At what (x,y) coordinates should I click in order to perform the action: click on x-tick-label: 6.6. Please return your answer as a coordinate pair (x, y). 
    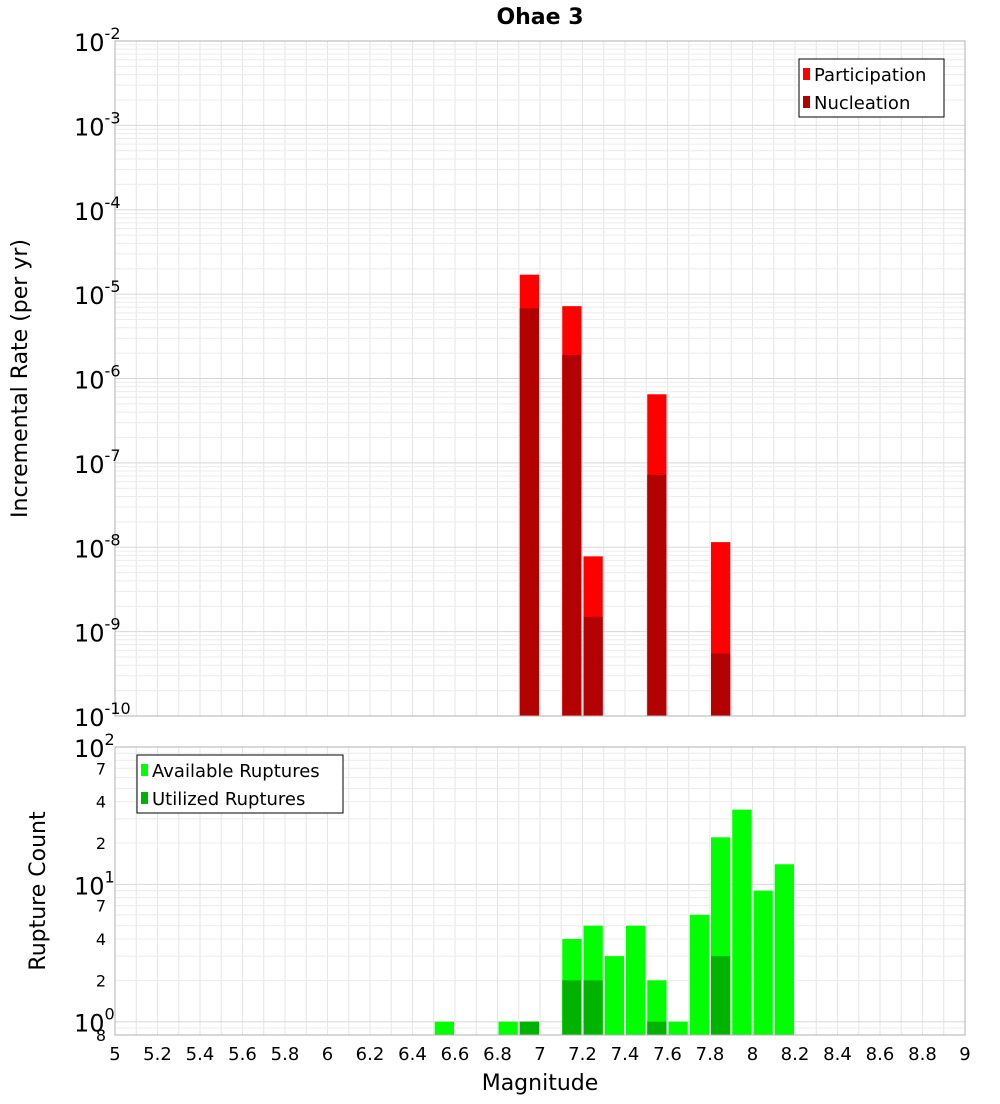
    Looking at the image, I should click on (455, 1054).